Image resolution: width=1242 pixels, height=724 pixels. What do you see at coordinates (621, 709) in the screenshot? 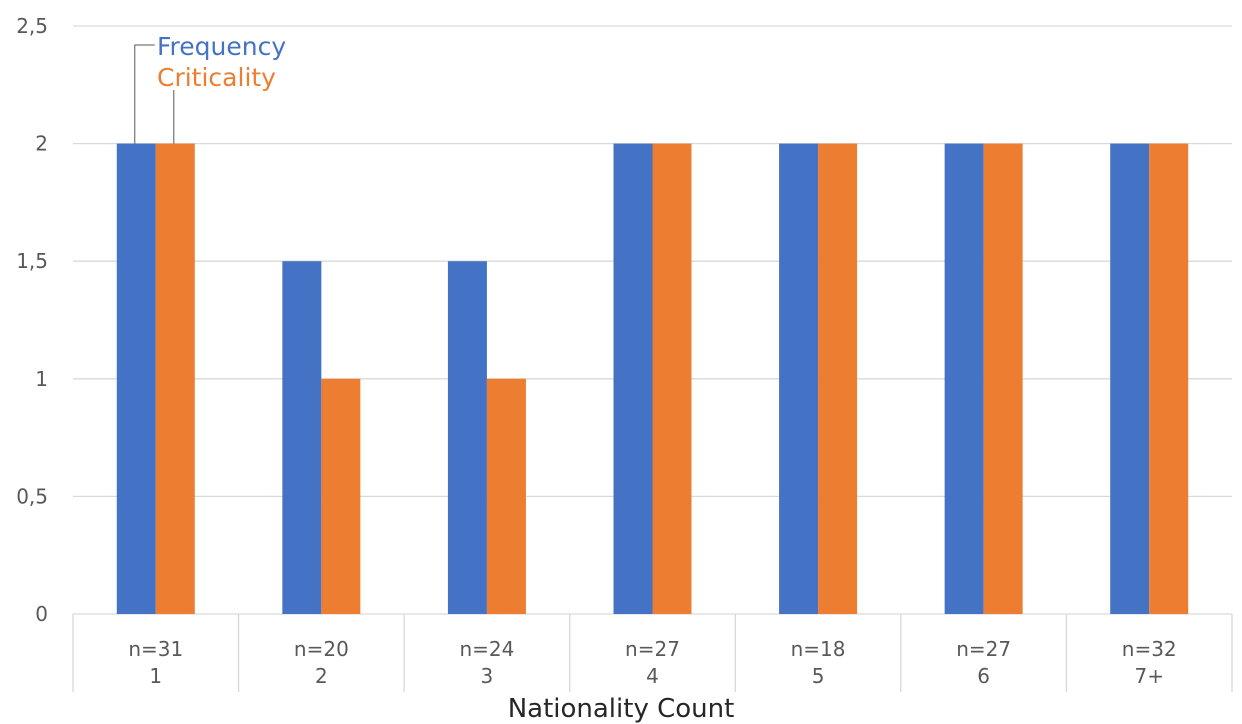
I see `x-axis-title: Nationality Count` at bounding box center [621, 709].